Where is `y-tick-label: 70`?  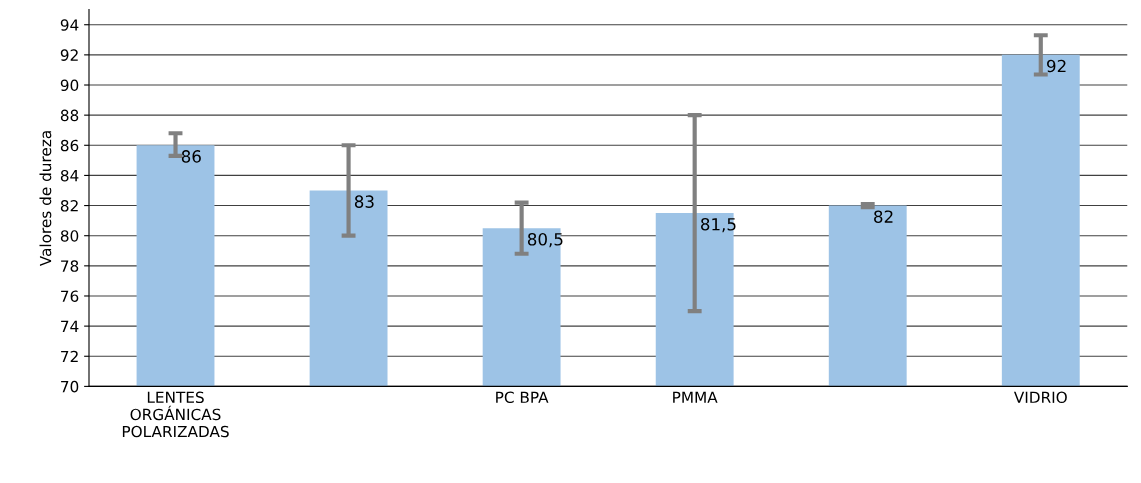 y-tick-label: 70 is located at coordinates (70, 386).